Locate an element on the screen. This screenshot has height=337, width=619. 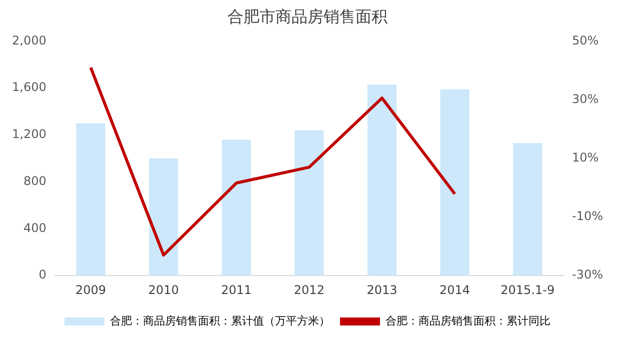
y2-tick-label: -30% is located at coordinates (588, 275).